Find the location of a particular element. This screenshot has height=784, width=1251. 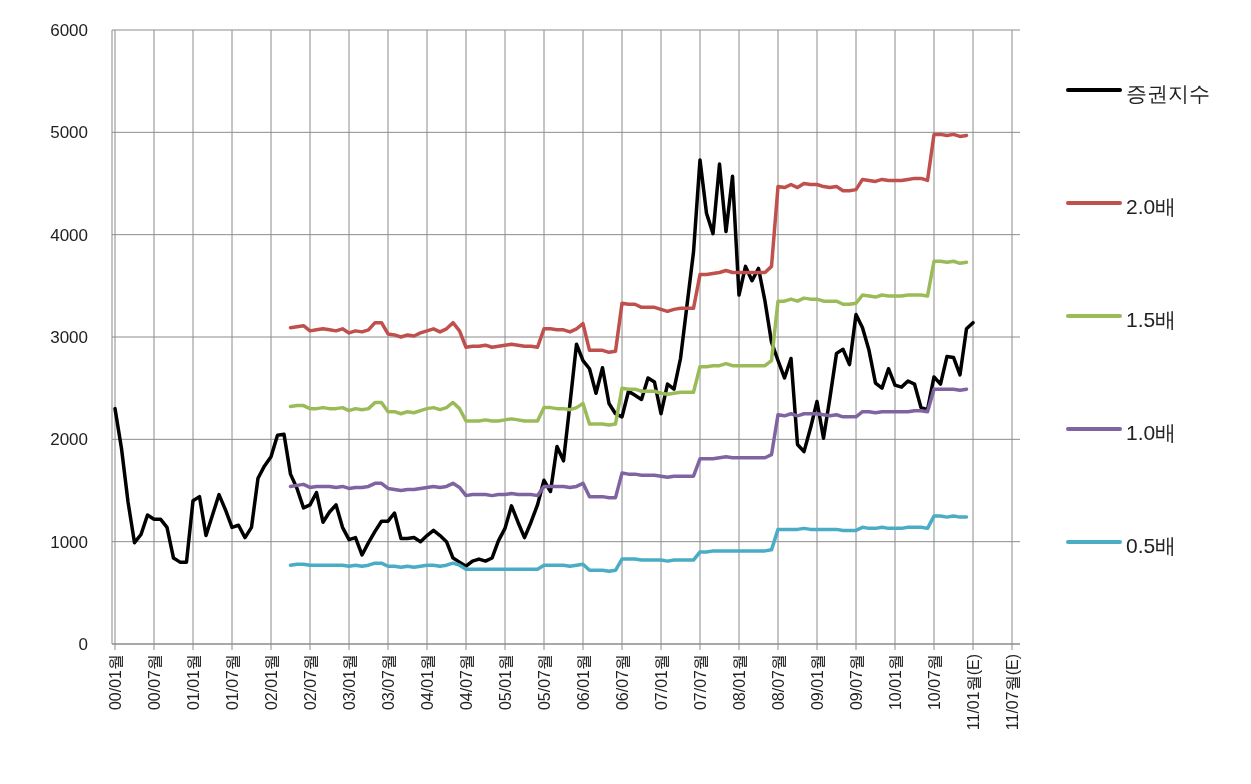

x-tick-label: 05/01월 is located at coordinates (505, 682).